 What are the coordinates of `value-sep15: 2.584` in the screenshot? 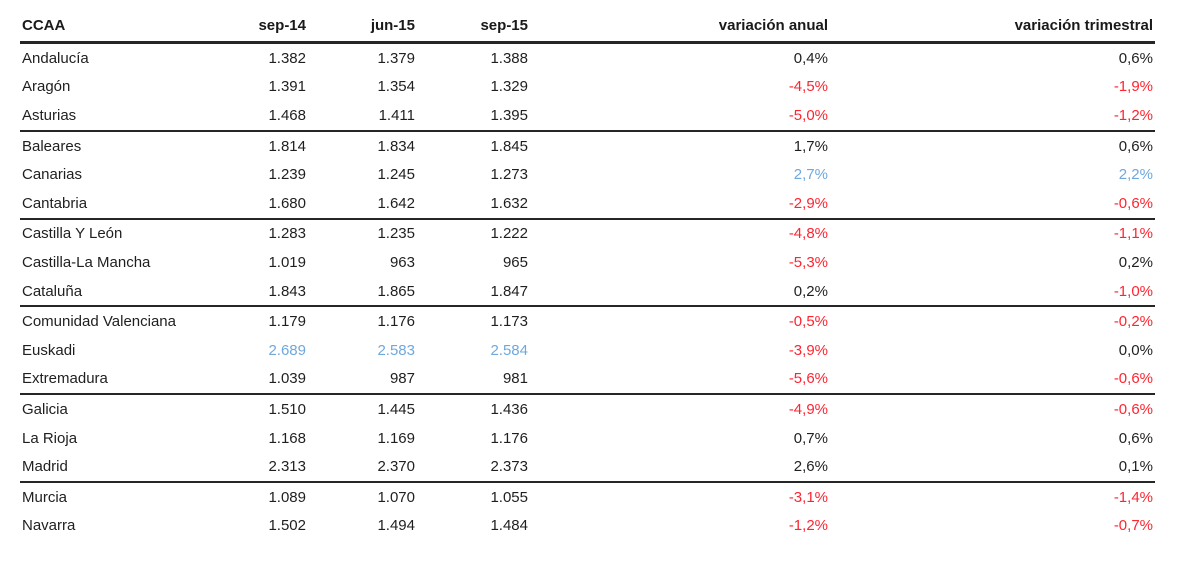 It's located at (509, 350).